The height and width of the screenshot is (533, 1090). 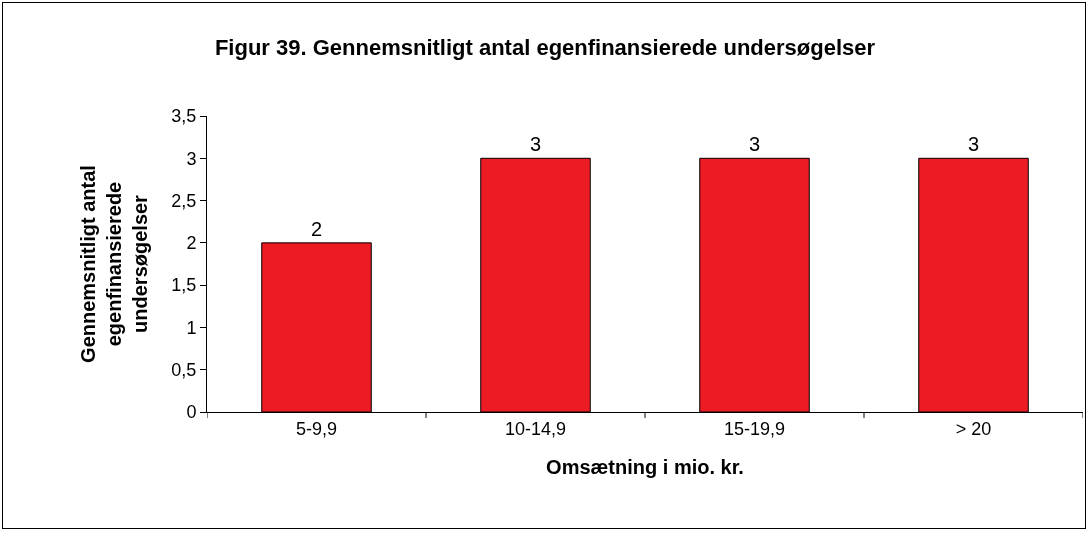 What do you see at coordinates (113, 264) in the screenshot?
I see `y-axis-title: Gennemsnitligt antal egenfinansierede undersøgelser` at bounding box center [113, 264].